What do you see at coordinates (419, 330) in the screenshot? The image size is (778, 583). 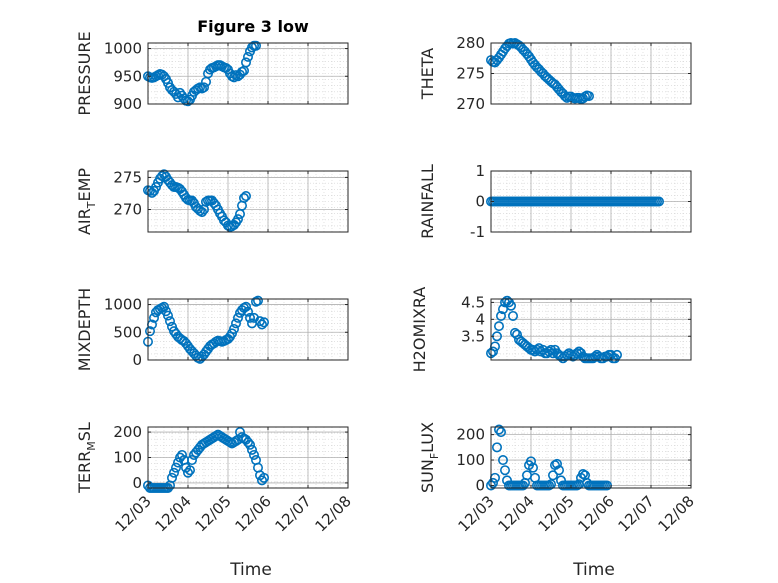 I see `y-axis-label: H2OMIXRA` at bounding box center [419, 330].